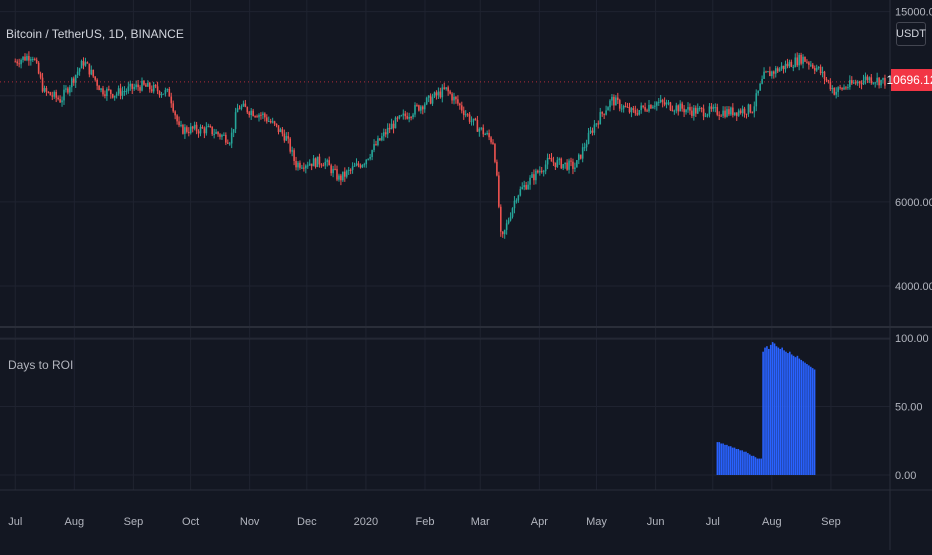 This screenshot has height=555, width=932. I want to click on indicator-title: Days to ROI, so click(41, 365).